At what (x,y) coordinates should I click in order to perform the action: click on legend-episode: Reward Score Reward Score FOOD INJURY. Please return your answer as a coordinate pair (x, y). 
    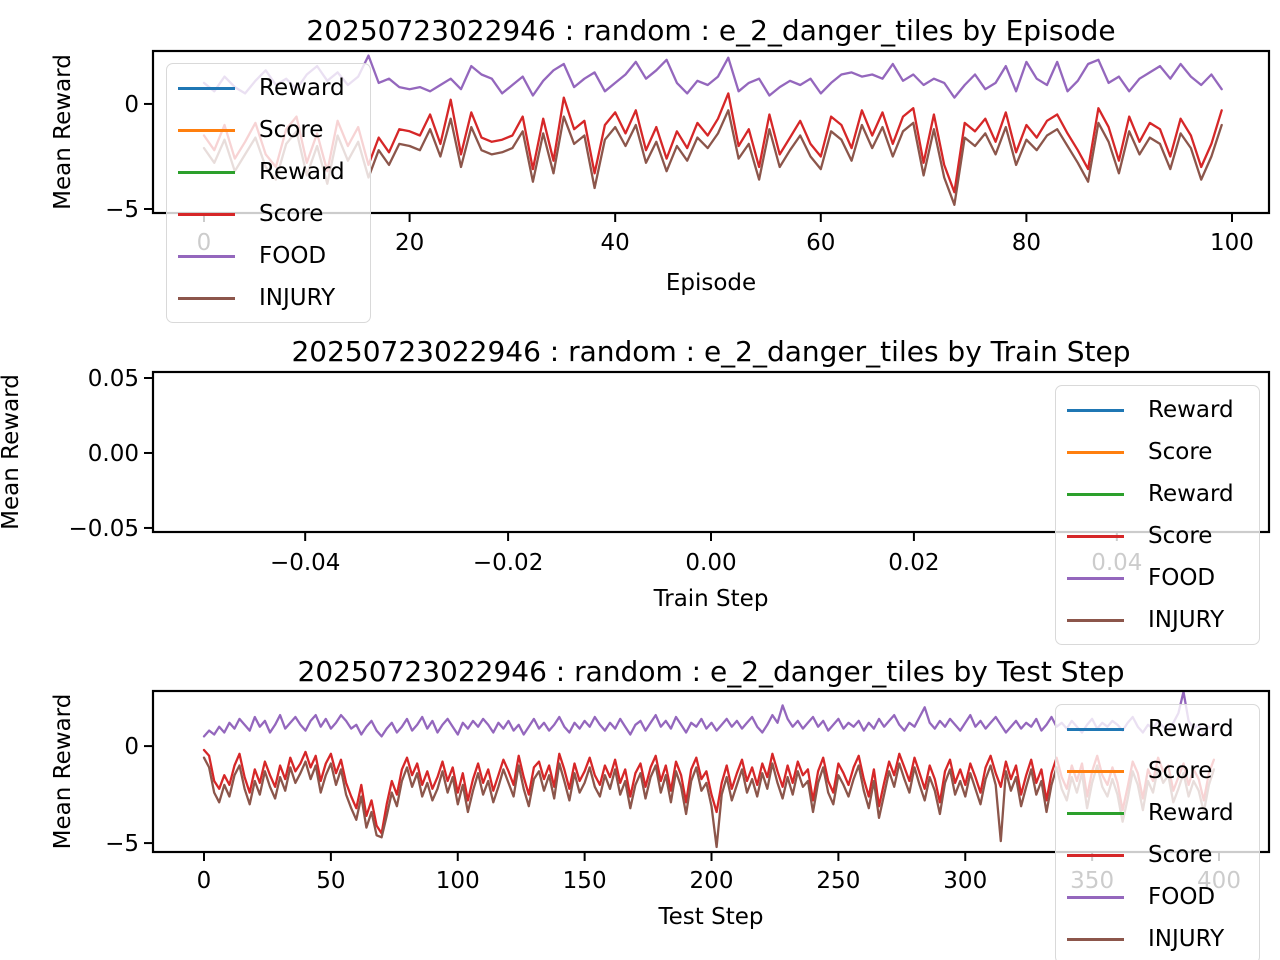
    Looking at the image, I should click on (268, 193).